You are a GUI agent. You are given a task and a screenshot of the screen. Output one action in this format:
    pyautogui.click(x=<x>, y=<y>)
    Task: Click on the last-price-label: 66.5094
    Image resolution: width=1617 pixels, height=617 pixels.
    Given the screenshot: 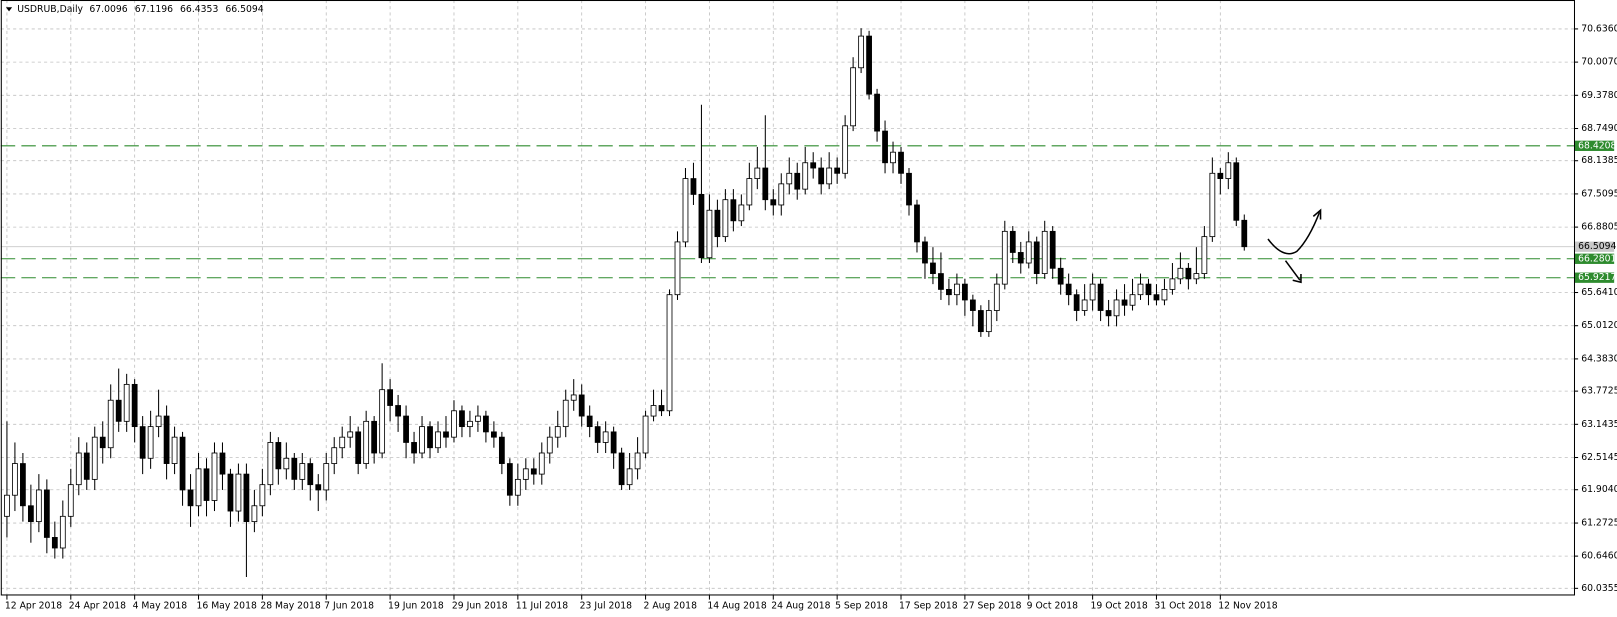 What is the action you would take?
    pyautogui.click(x=1597, y=246)
    